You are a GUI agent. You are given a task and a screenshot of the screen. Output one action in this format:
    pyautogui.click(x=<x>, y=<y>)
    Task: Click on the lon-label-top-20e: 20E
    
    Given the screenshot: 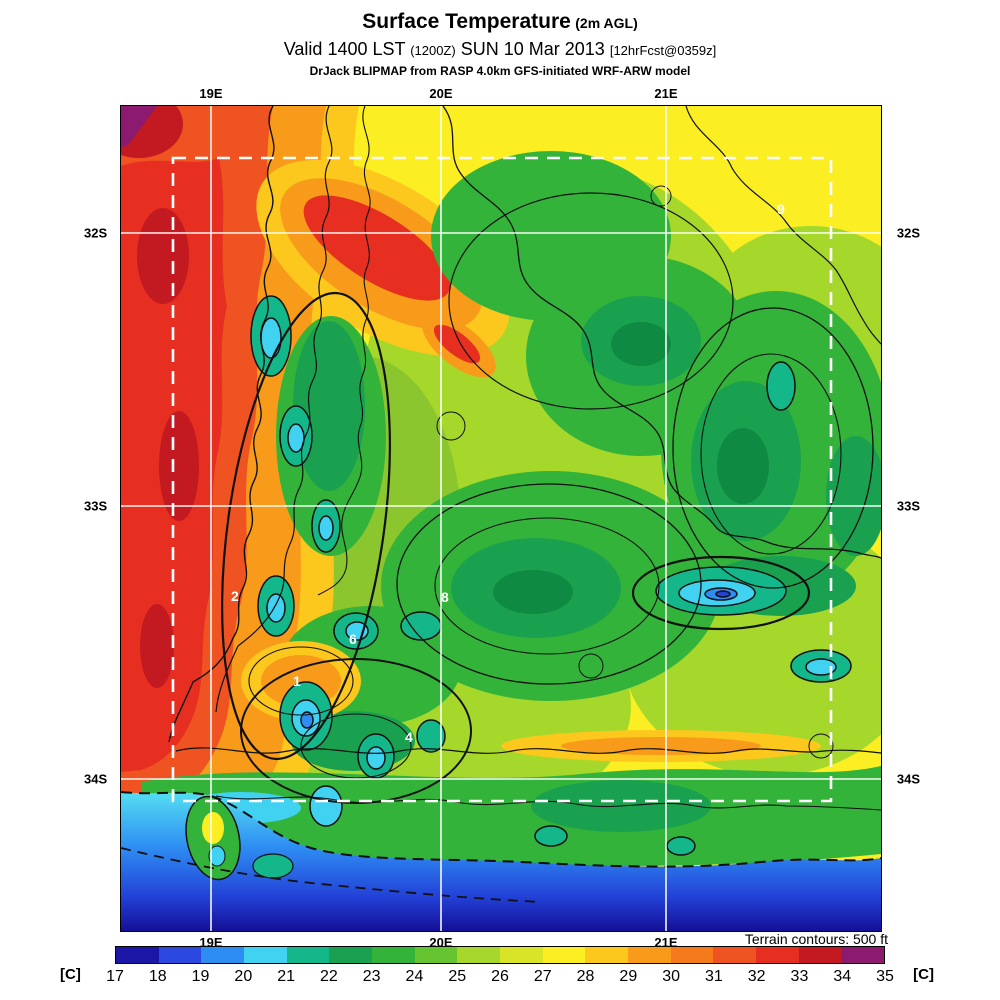 What is the action you would take?
    pyautogui.click(x=441, y=93)
    